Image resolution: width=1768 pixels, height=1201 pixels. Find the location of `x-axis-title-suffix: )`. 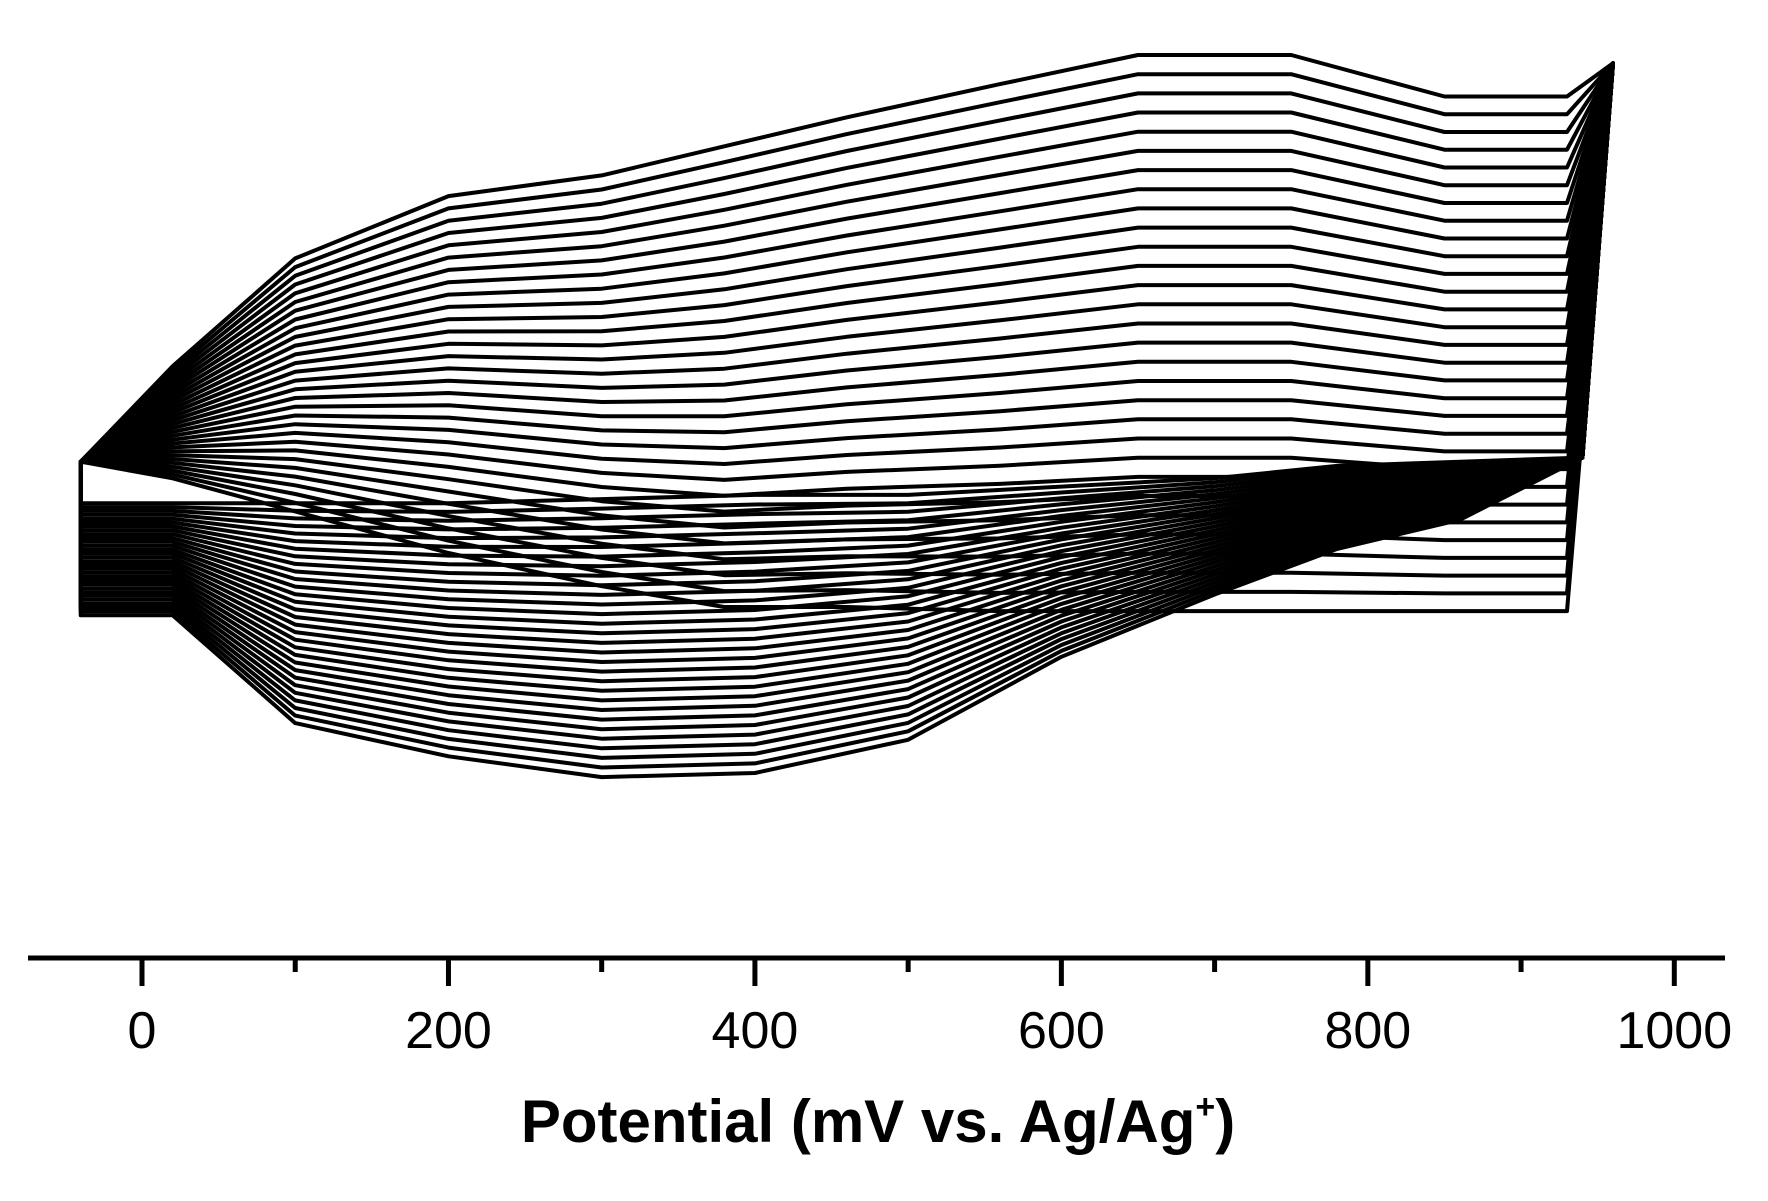

x-axis-title-suffix: ) is located at coordinates (1225, 1121).